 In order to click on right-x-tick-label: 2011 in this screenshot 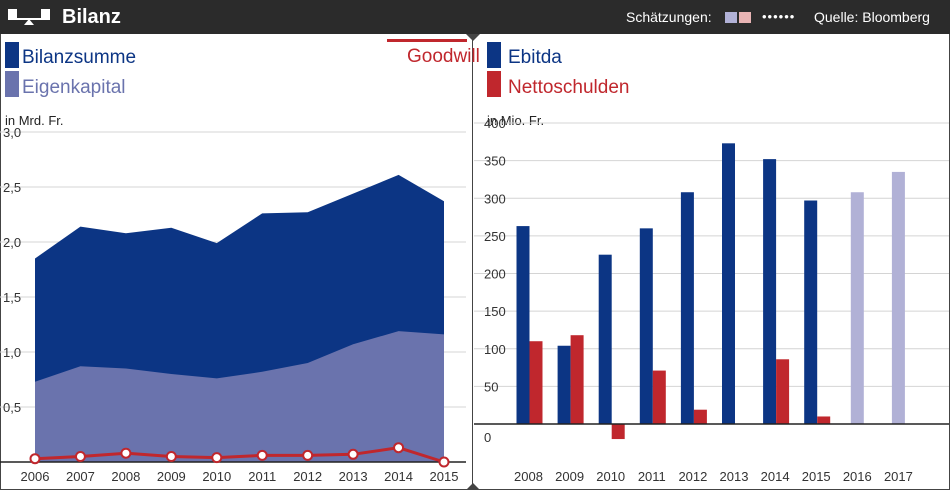, I will do `click(652, 476)`.